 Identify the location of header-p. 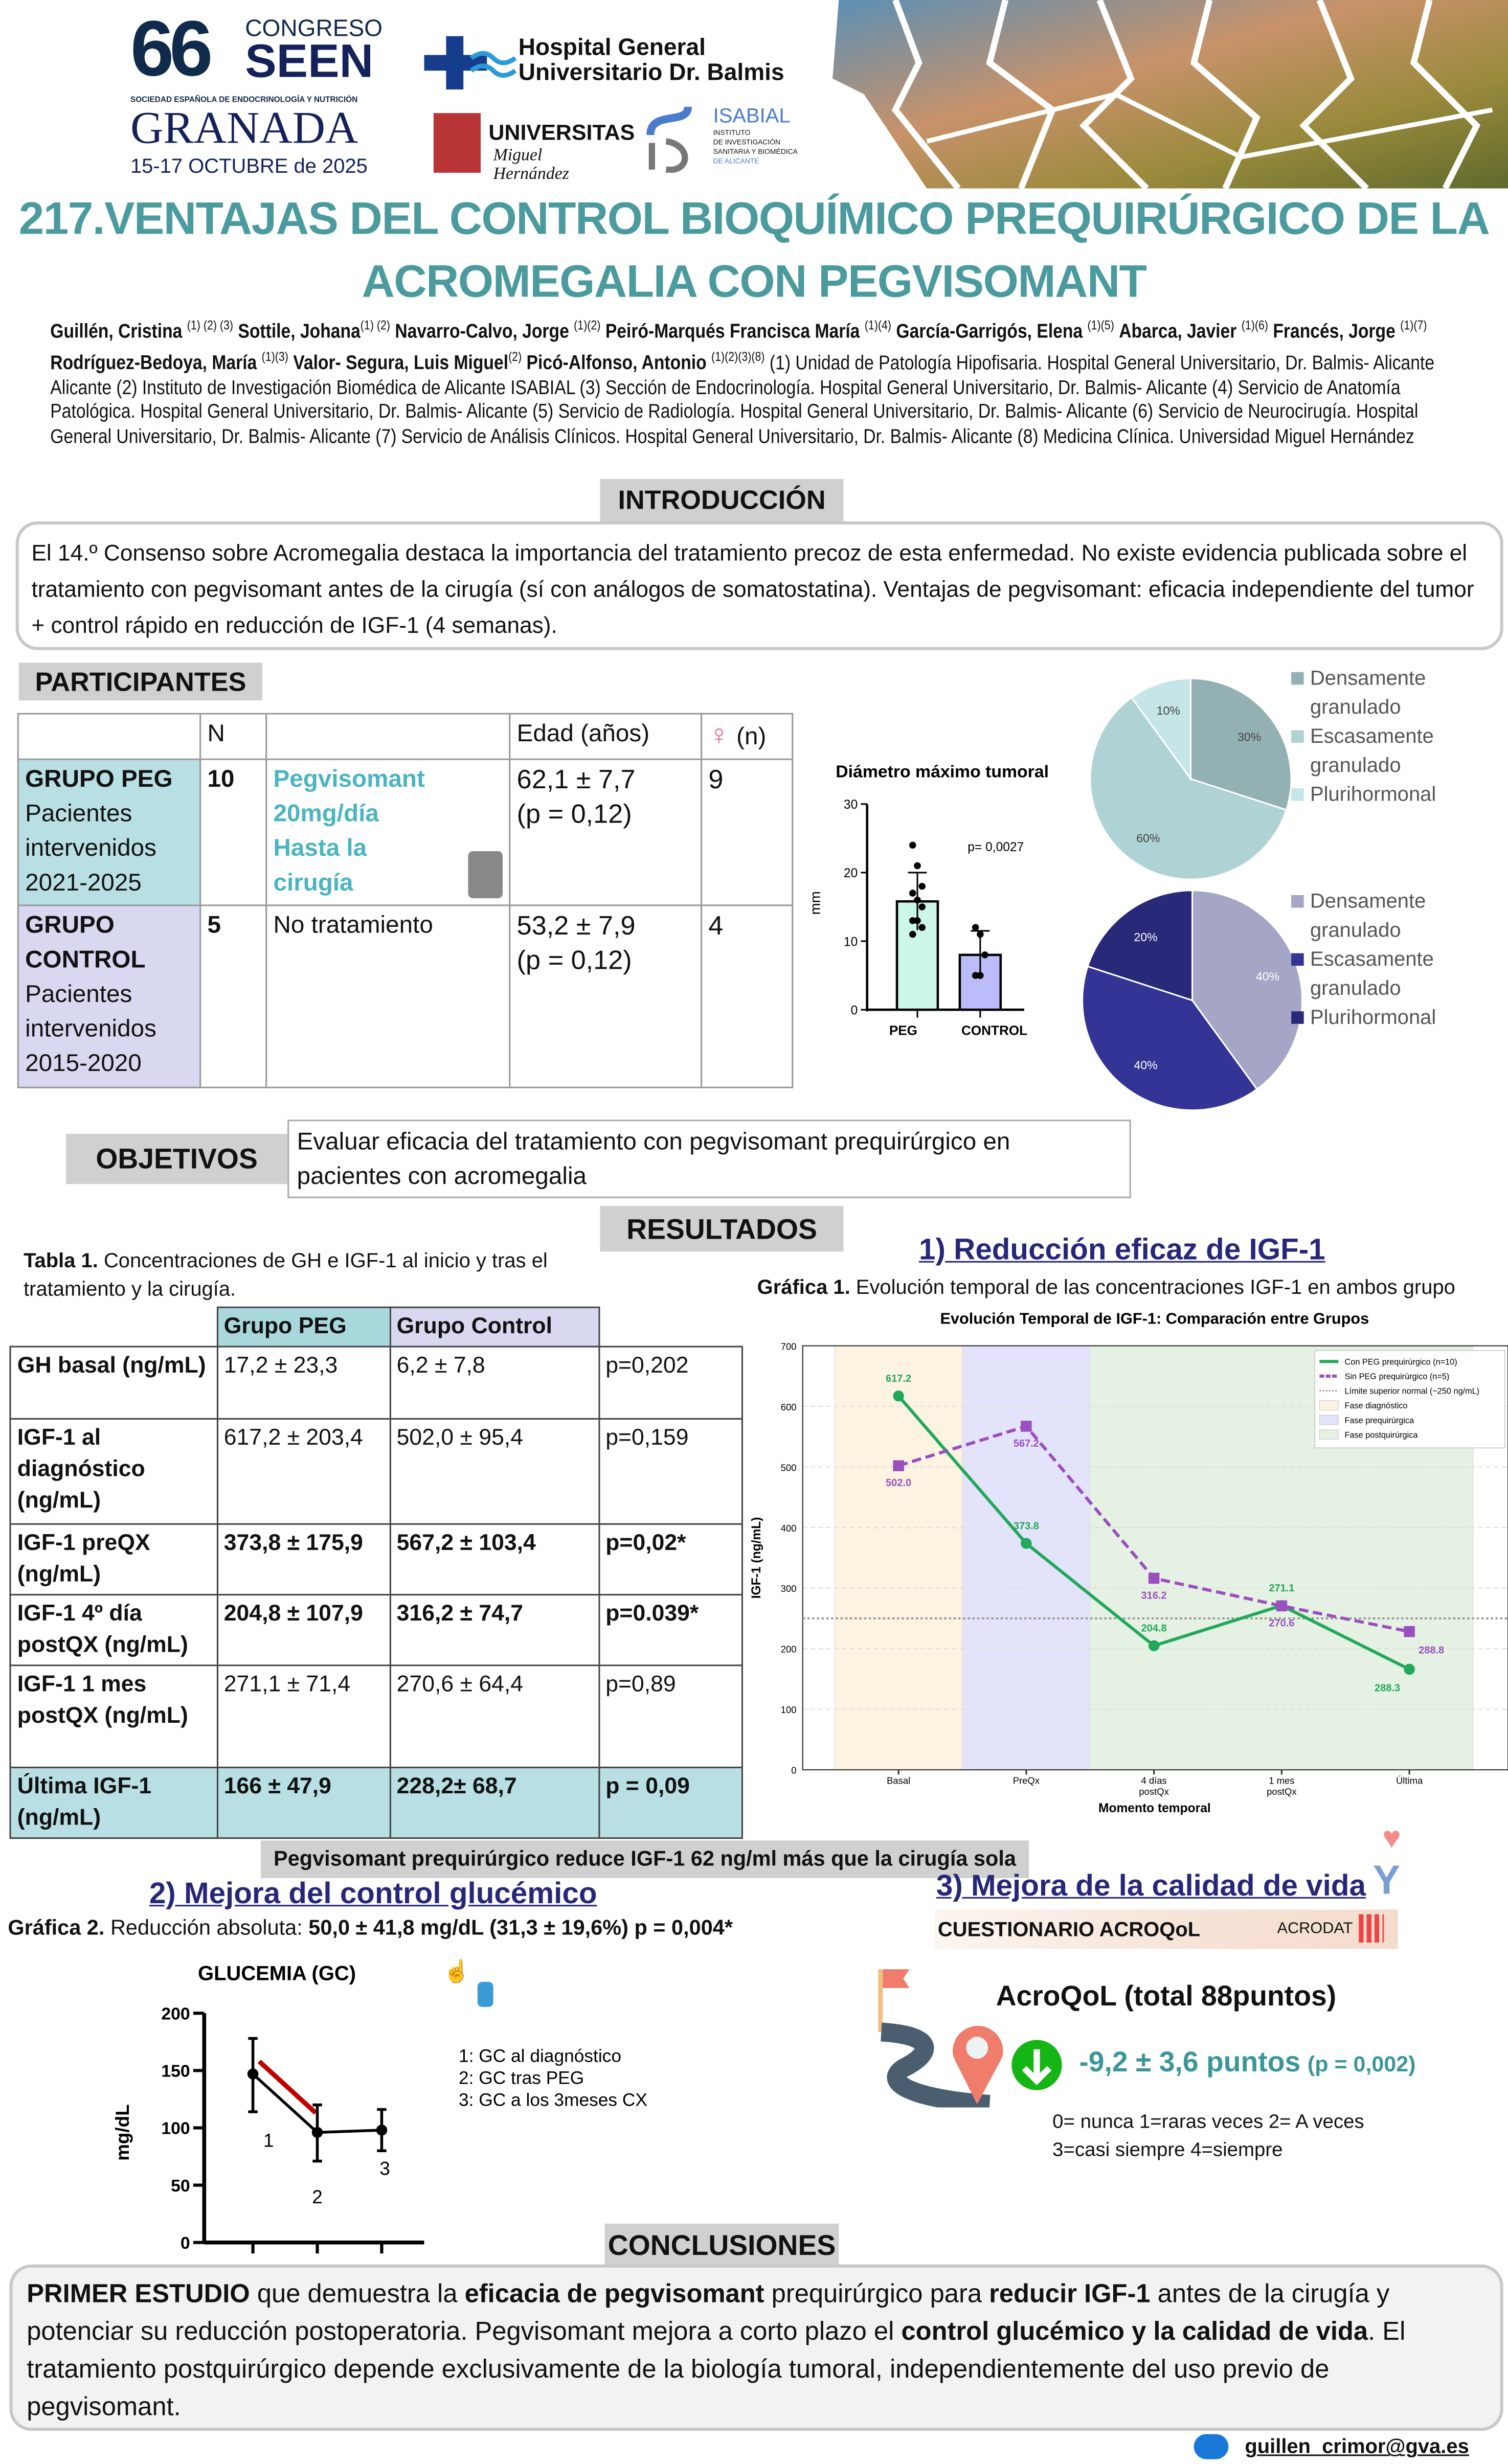
(669, 1327).